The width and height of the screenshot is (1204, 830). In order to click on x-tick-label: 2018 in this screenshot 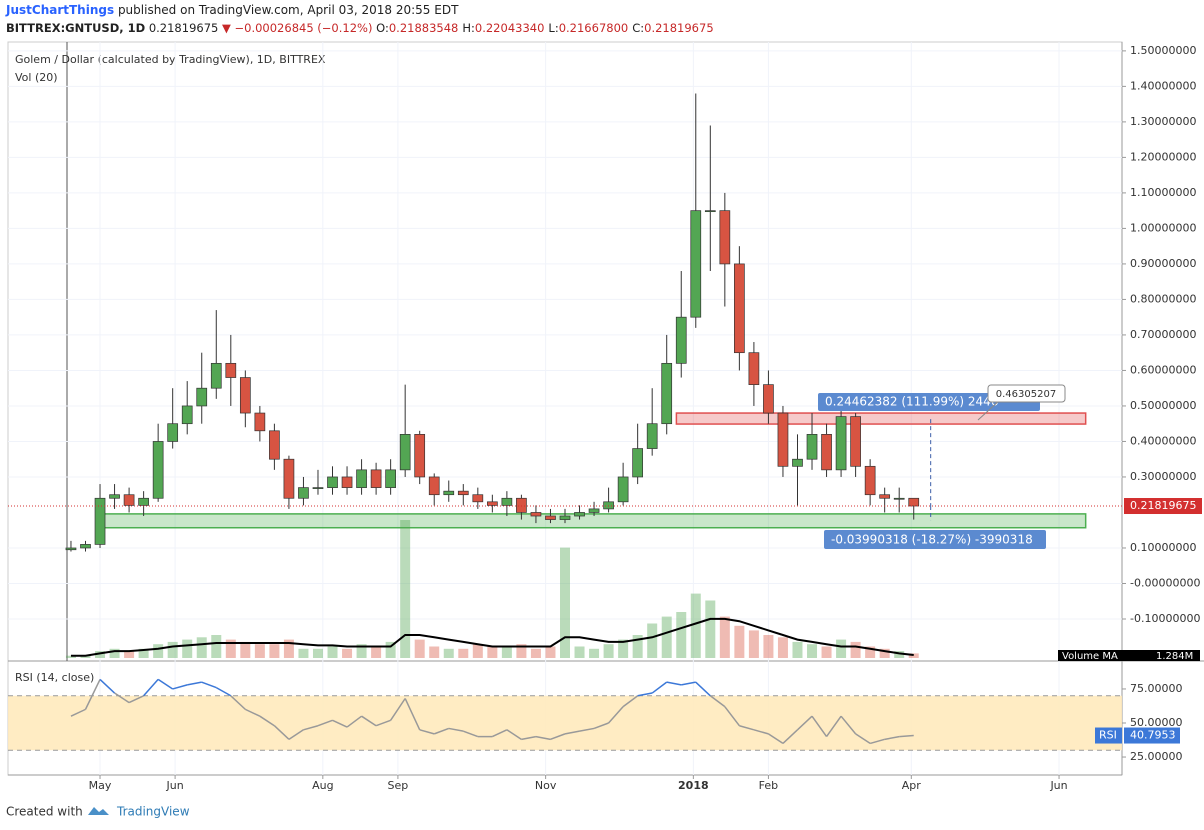, I will do `click(693, 785)`.